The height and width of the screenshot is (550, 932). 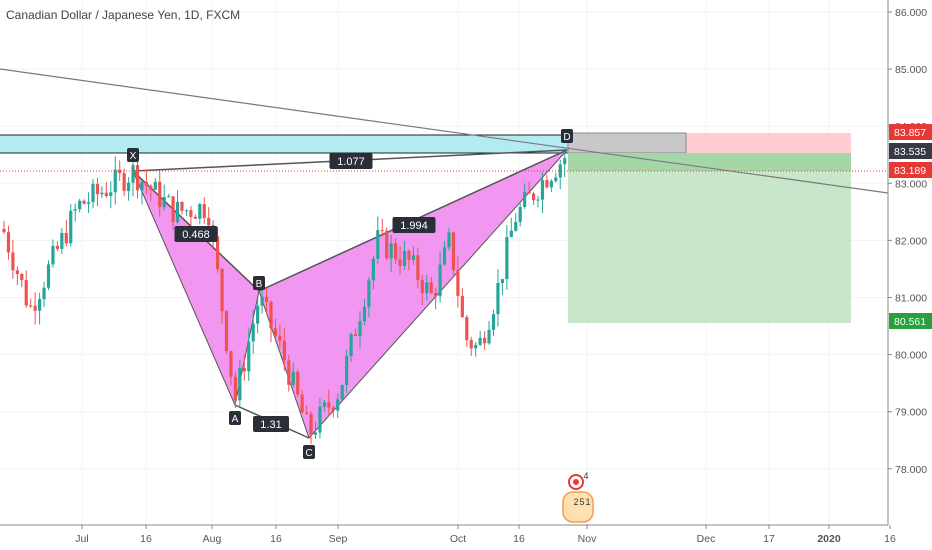 What do you see at coordinates (911, 299) in the screenshot?
I see `price-axis-tick-label: 81.000` at bounding box center [911, 299].